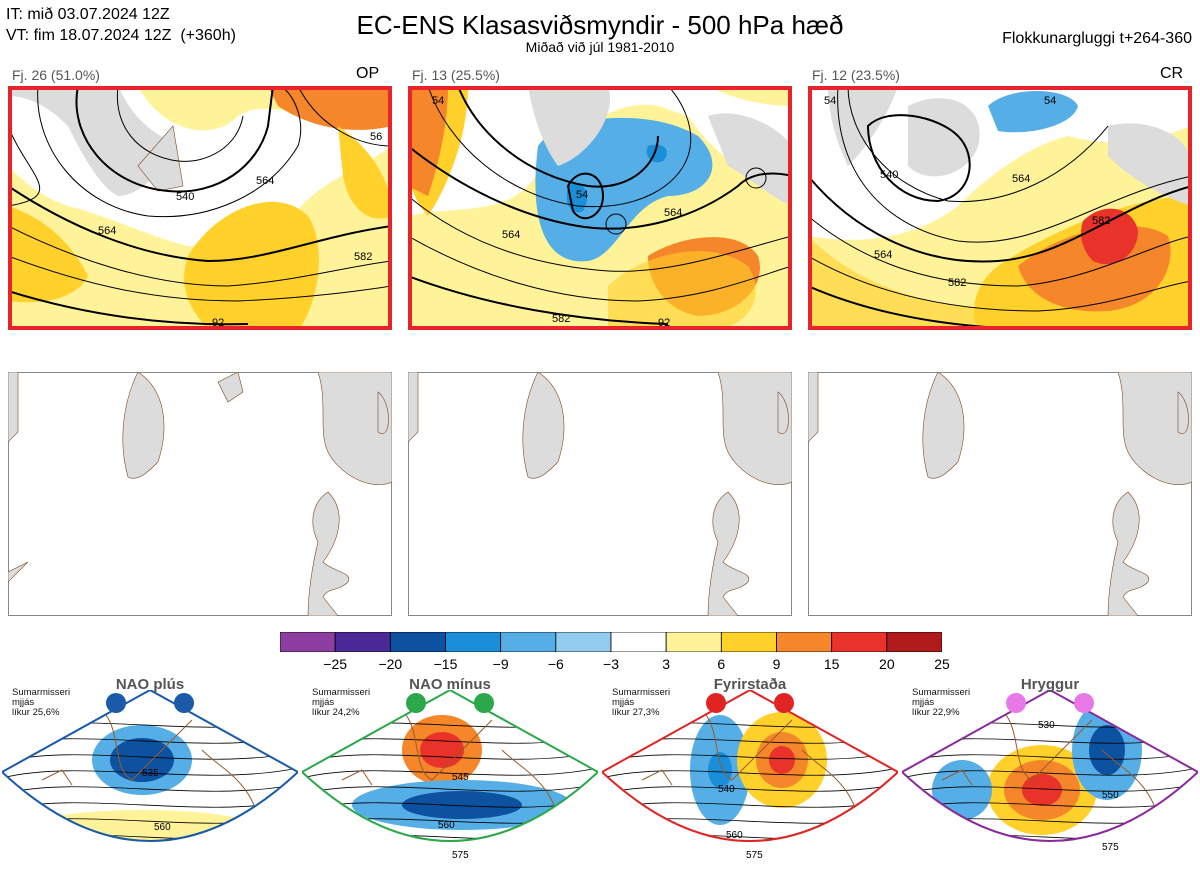 The height and width of the screenshot is (876, 1200). I want to click on regime-contour-label: 540, so click(726, 789).